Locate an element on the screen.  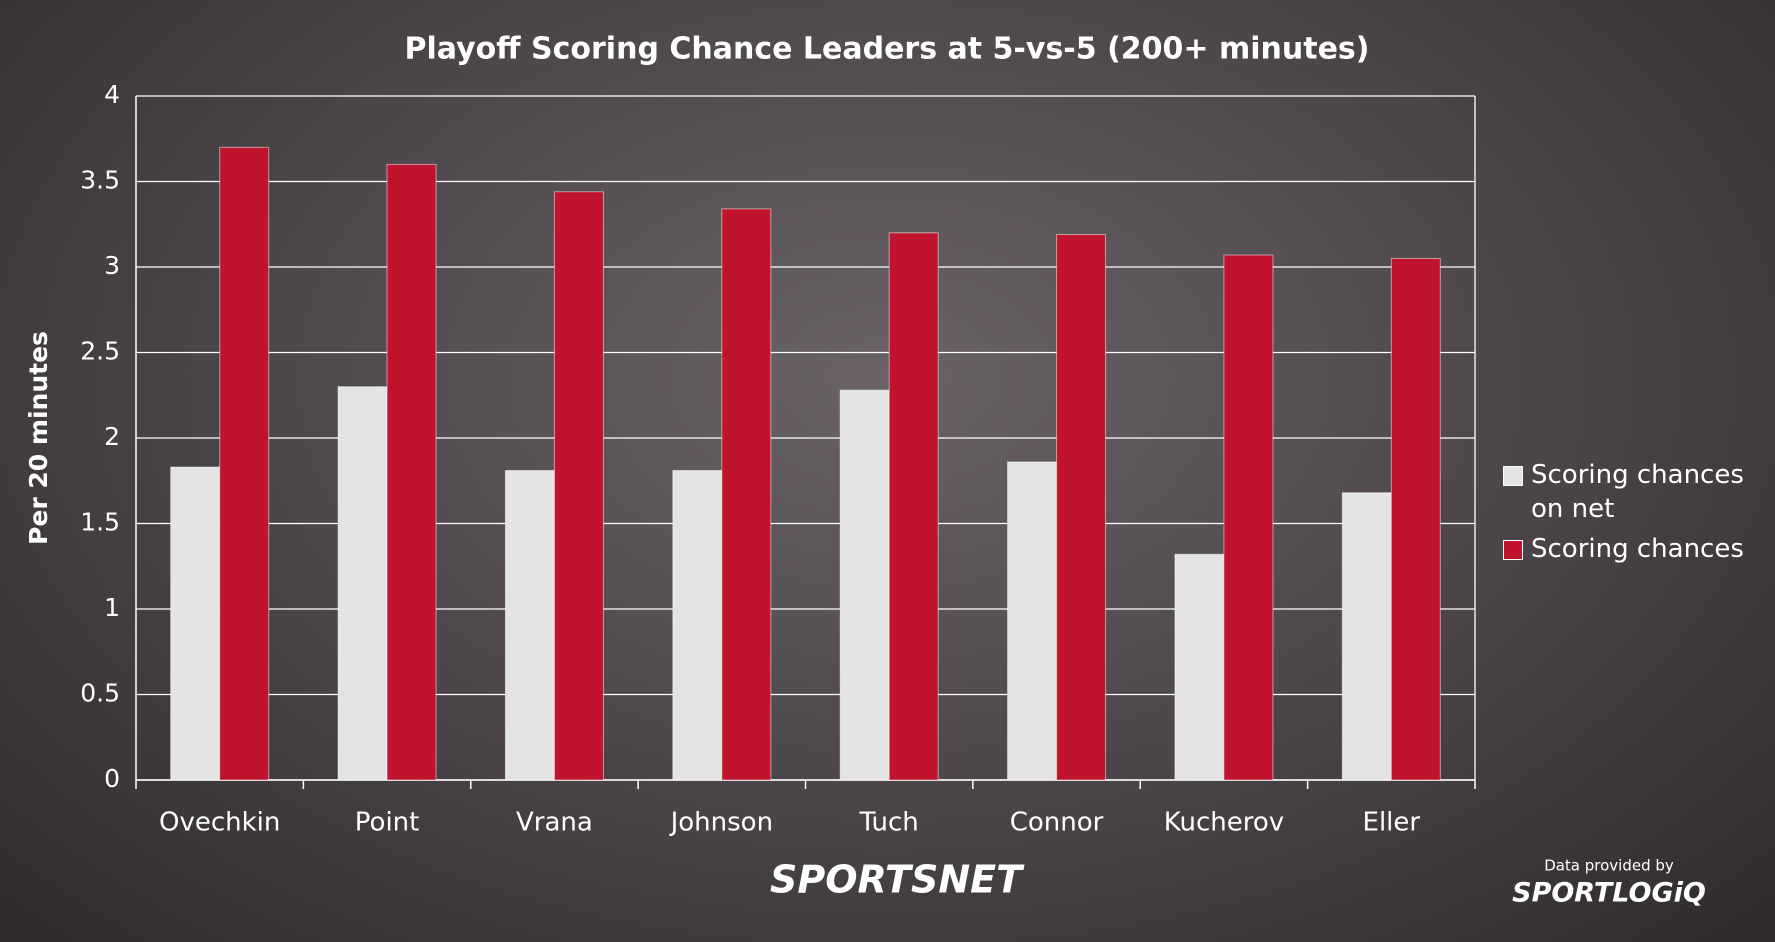
y-axis-label: Per 20 minutes is located at coordinates (38, 438).